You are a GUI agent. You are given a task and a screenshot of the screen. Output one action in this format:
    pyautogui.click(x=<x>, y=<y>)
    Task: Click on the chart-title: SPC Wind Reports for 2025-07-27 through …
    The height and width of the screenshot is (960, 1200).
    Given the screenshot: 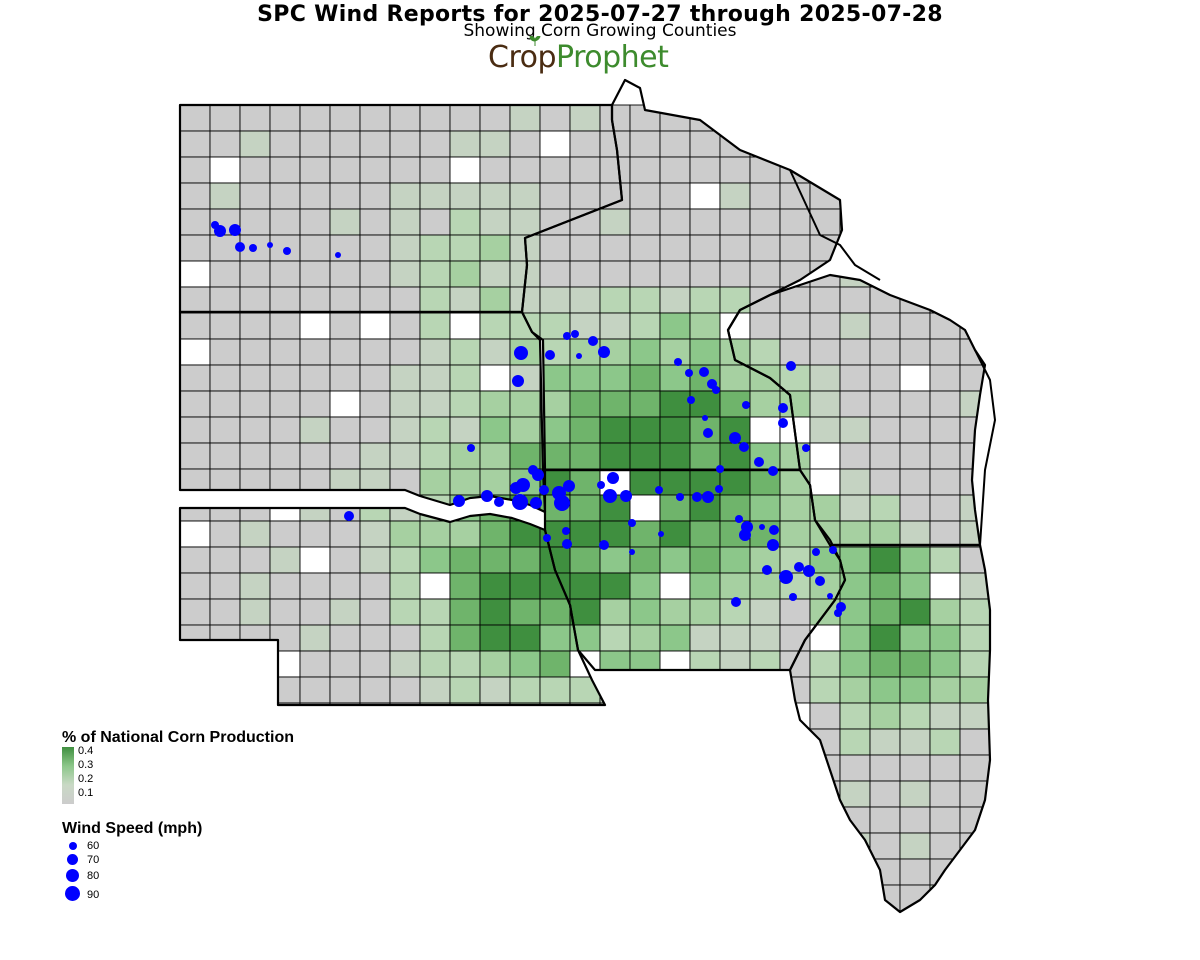 What is the action you would take?
    pyautogui.click(x=600, y=14)
    